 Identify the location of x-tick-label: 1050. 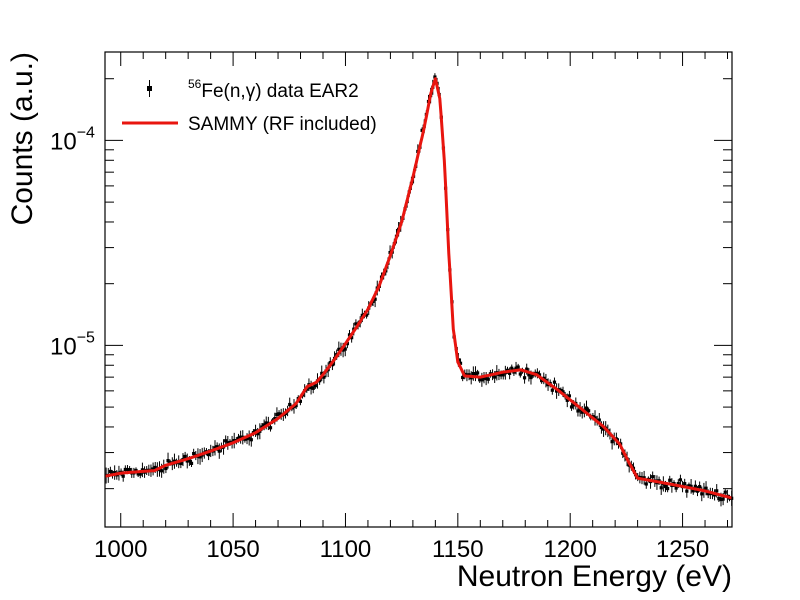
(232, 549).